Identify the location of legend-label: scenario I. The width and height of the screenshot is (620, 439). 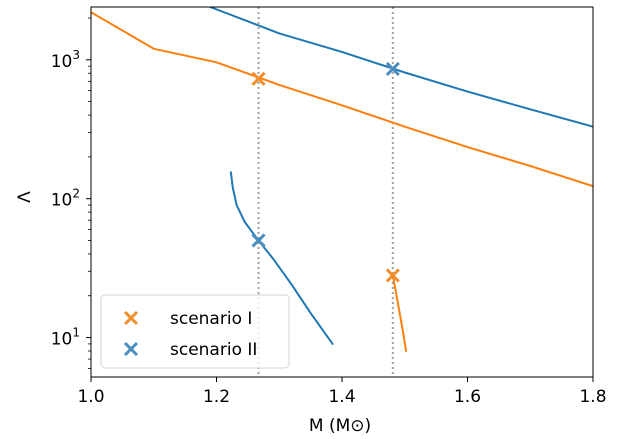
(211, 319).